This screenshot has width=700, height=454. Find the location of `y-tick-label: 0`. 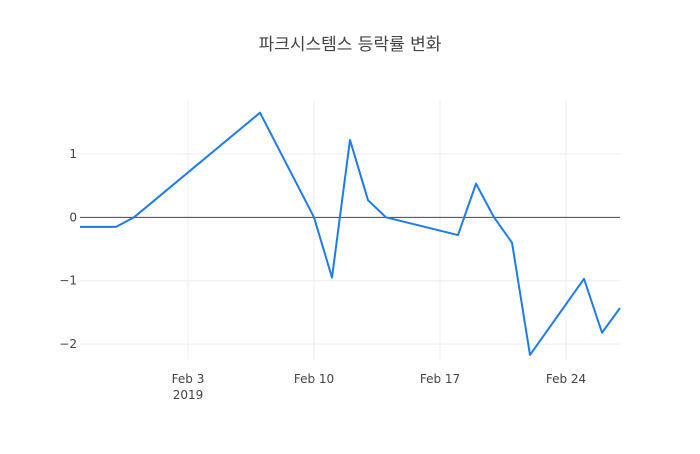

y-tick-label: 0 is located at coordinates (73, 217).